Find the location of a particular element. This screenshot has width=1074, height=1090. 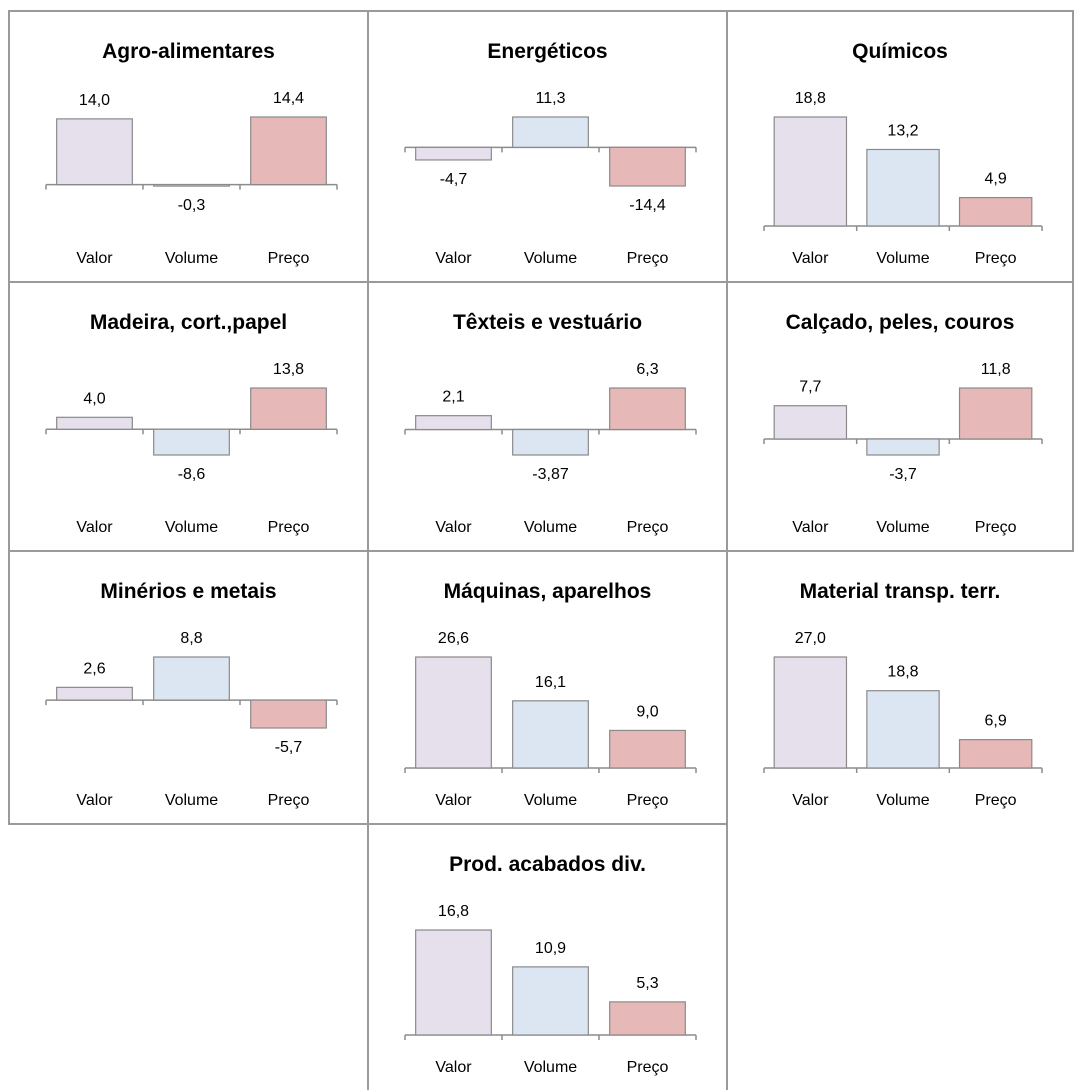

data-label: 13,2 is located at coordinates (902, 130).